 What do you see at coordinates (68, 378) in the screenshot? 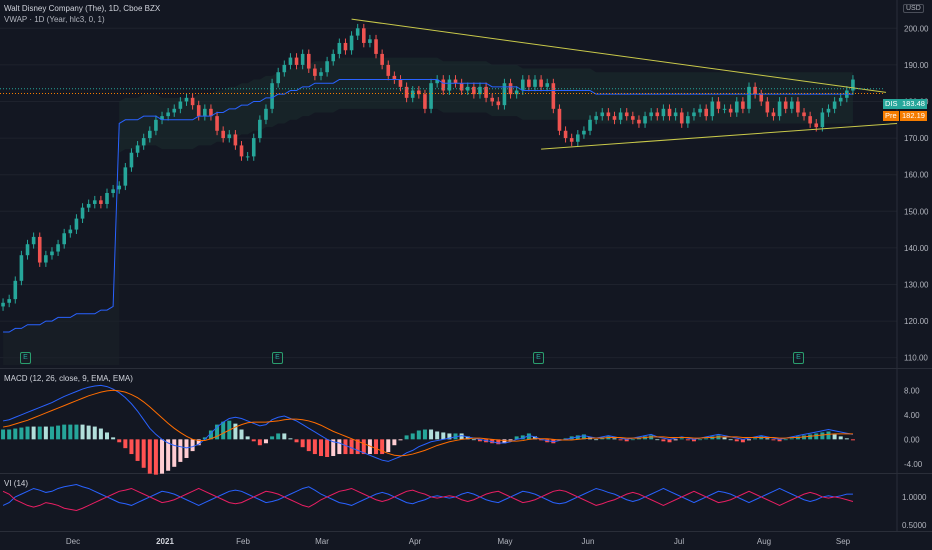
I see `macd-legend: MACD (12, 26, close, 9, EMA, EMA)` at bounding box center [68, 378].